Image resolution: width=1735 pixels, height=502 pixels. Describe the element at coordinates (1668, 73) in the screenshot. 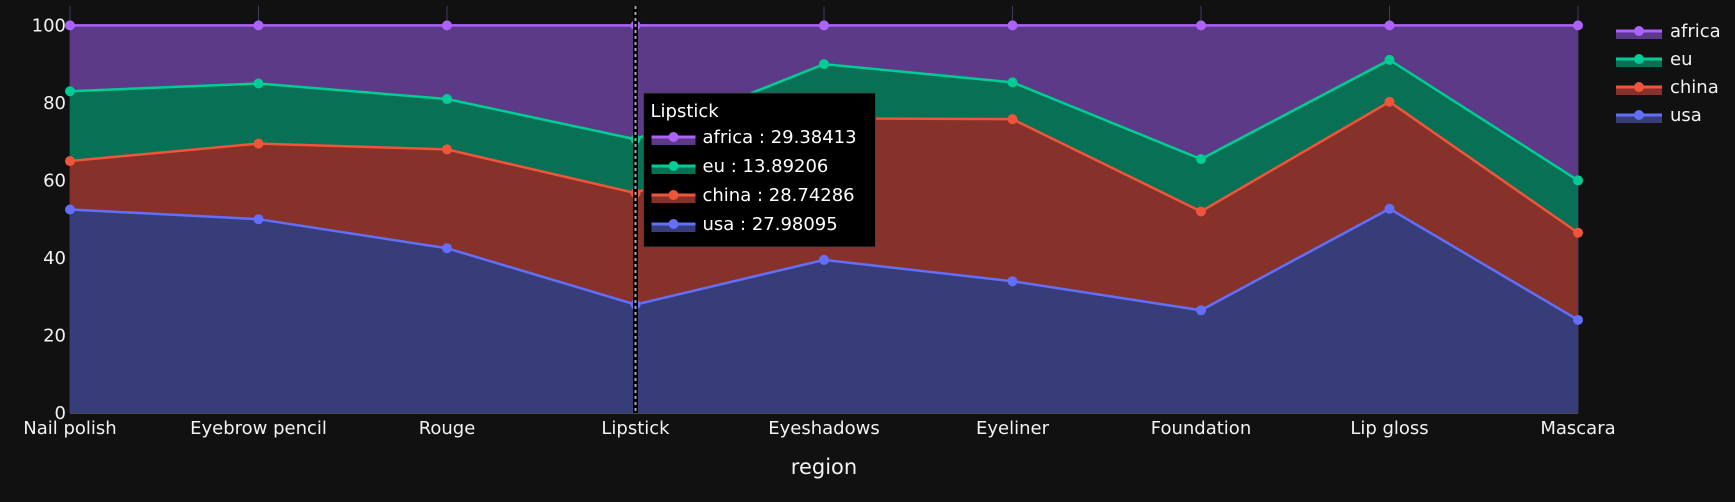

I see `legend: africa eu china usa` at that location.